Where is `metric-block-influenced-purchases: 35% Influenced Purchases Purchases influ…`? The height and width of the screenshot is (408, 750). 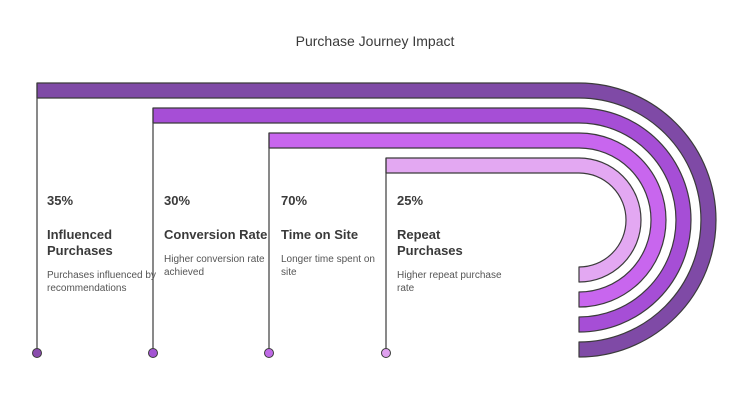 metric-block-influenced-purchases: 35% Influenced Purchases Purchases influ… is located at coordinates (103, 244).